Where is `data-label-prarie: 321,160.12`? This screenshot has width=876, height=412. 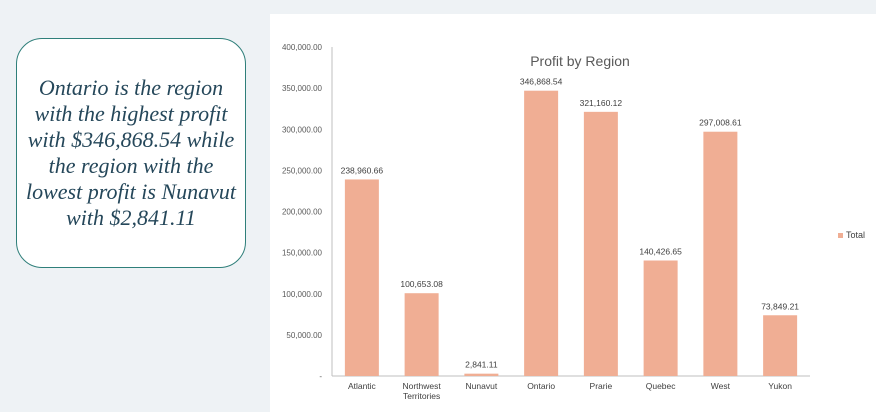 data-label-prarie: 321,160.12 is located at coordinates (601, 103).